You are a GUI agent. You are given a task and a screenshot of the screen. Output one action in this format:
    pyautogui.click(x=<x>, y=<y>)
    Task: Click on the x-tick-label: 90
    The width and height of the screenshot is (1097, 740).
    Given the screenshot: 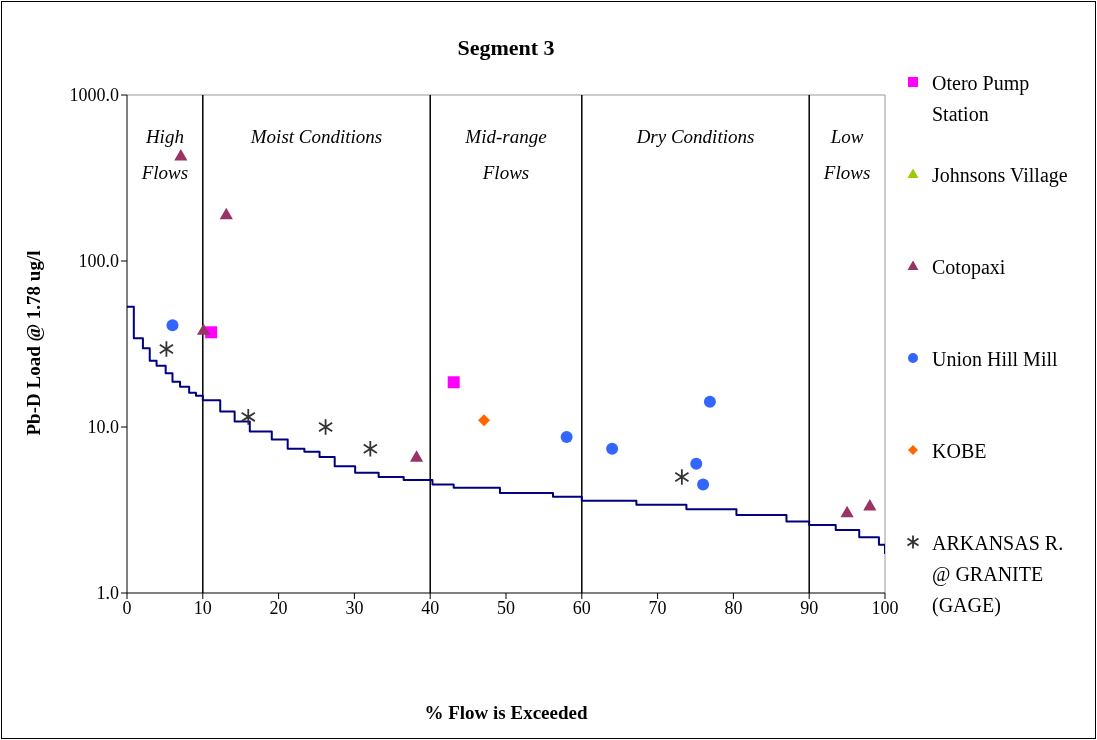 What is the action you would take?
    pyautogui.click(x=809, y=607)
    